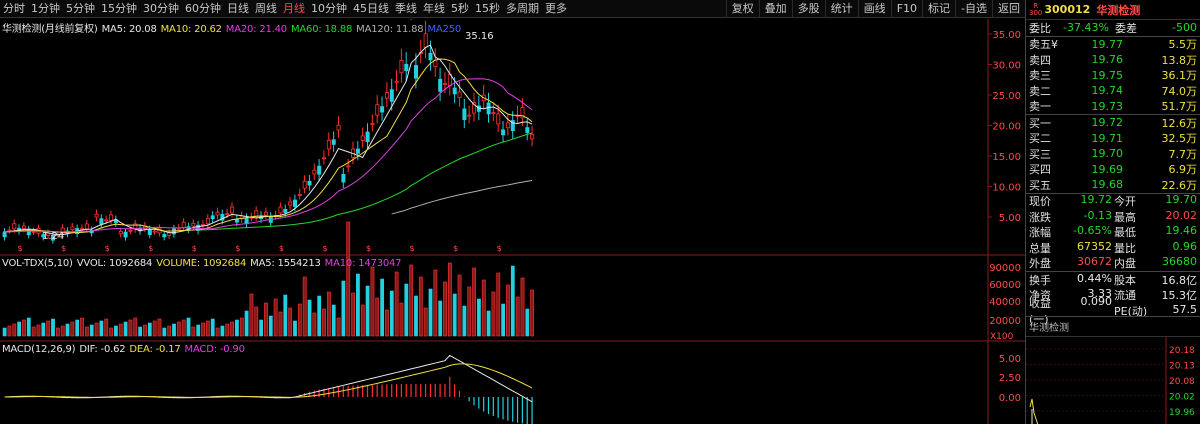 This screenshot has width=1200, height=424. Describe the element at coordinates (45, 8) in the screenshot. I see `period-tab-1: 1分钟` at that location.